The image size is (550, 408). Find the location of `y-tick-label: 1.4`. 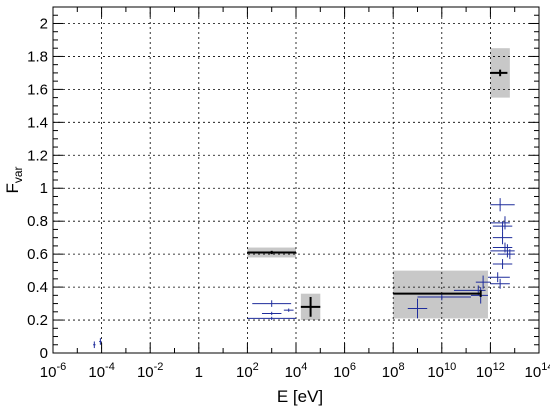

y-tick-label: 1.4 is located at coordinates (37, 122).